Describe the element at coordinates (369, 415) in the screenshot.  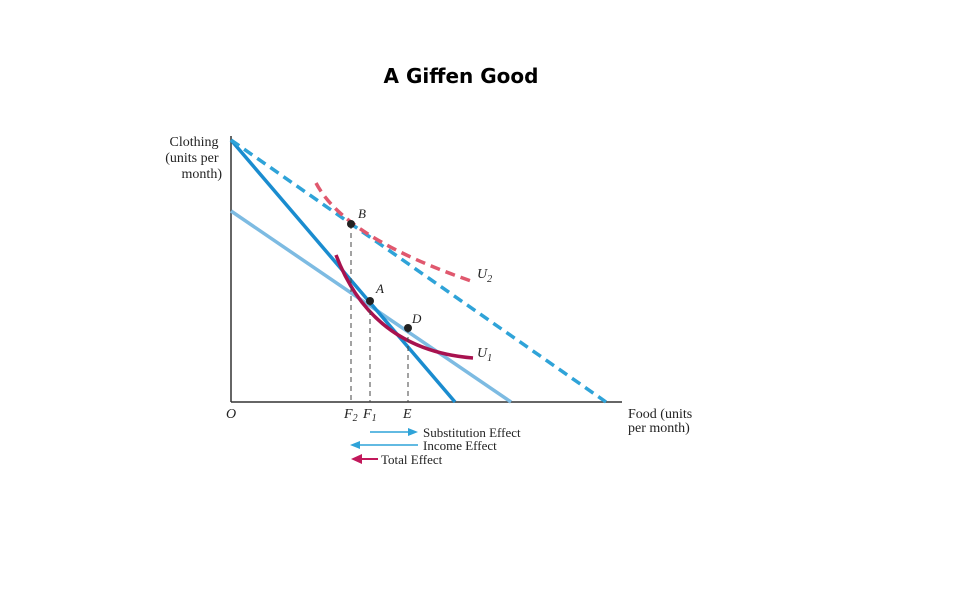
I see `tick-f1: F1` at that location.